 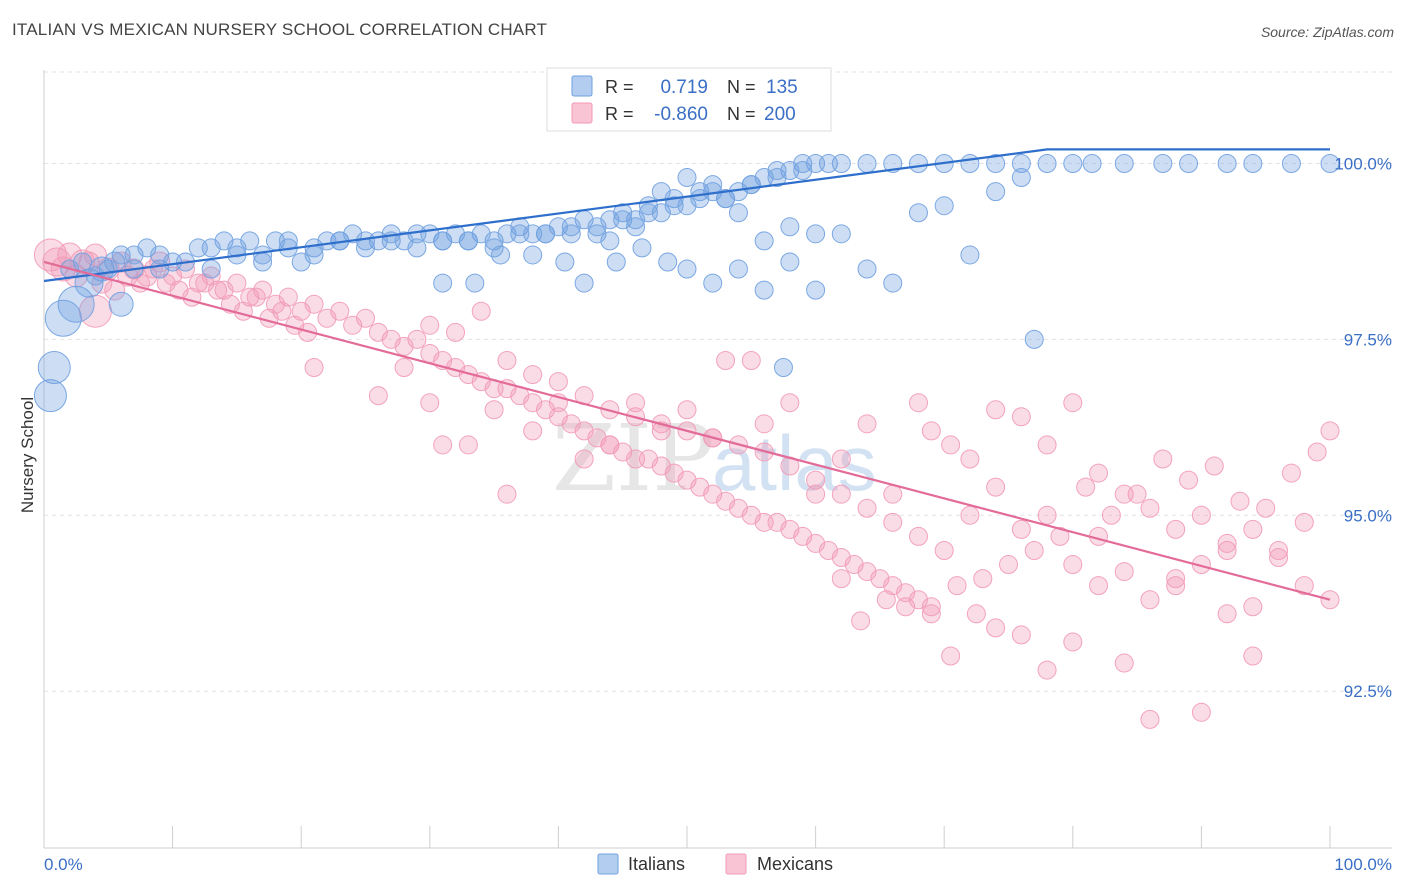 What do you see at coordinates (741, 87) in the screenshot?
I see `legend-n-label-1: N =` at bounding box center [741, 87].